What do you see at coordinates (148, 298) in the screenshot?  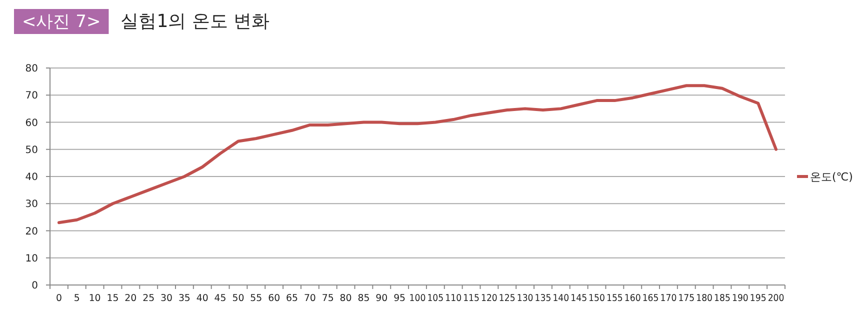 I see `x-tick-label: 25` at bounding box center [148, 298].